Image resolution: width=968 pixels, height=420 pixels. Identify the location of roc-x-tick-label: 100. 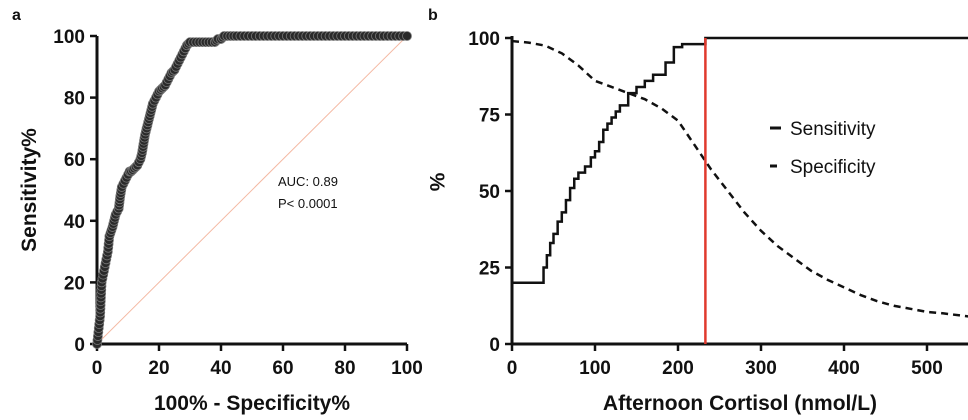
(407, 368).